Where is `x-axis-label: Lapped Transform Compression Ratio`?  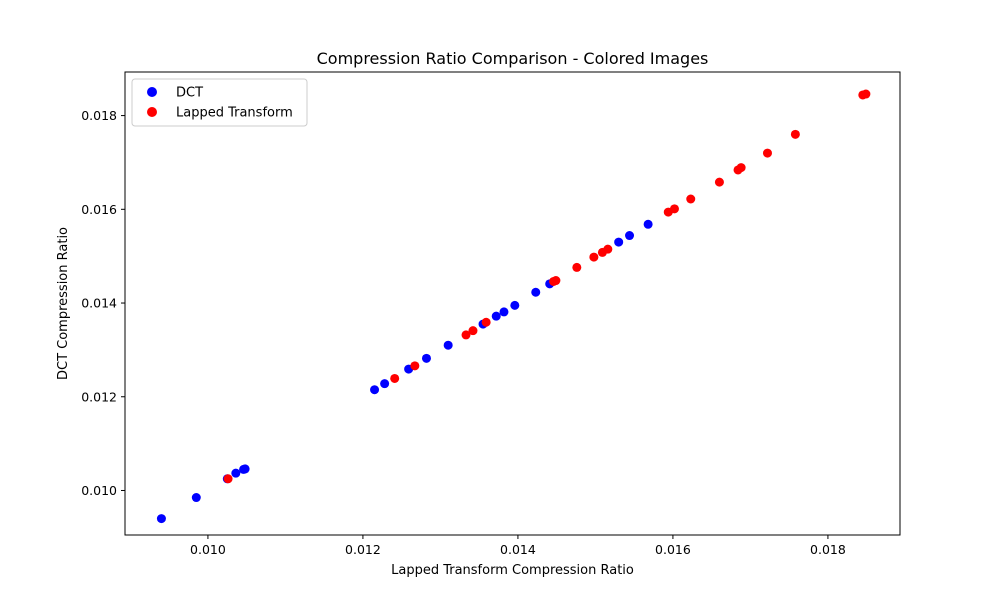
x-axis-label: Lapped Transform Compression Ratio is located at coordinates (512, 570).